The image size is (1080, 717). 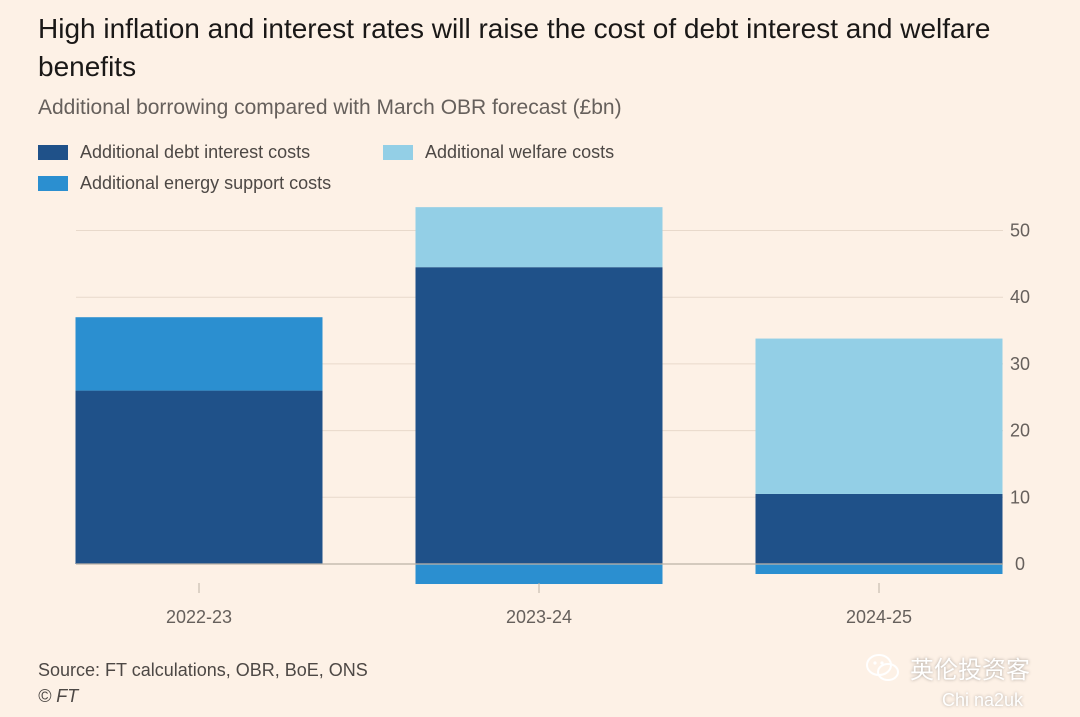 I want to click on y-tick-label-50: 50, so click(x=1020, y=231).